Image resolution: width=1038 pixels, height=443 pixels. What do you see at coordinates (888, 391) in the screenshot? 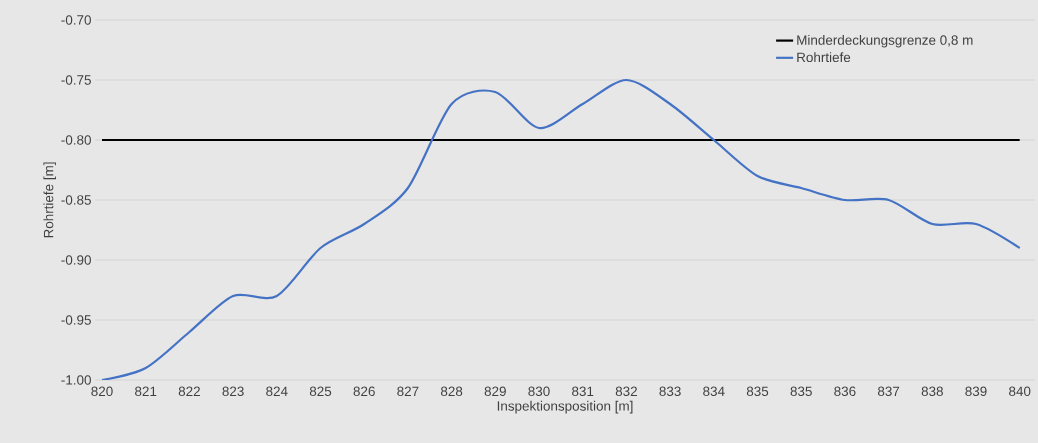
I see `x-tick-label: 837` at bounding box center [888, 391].